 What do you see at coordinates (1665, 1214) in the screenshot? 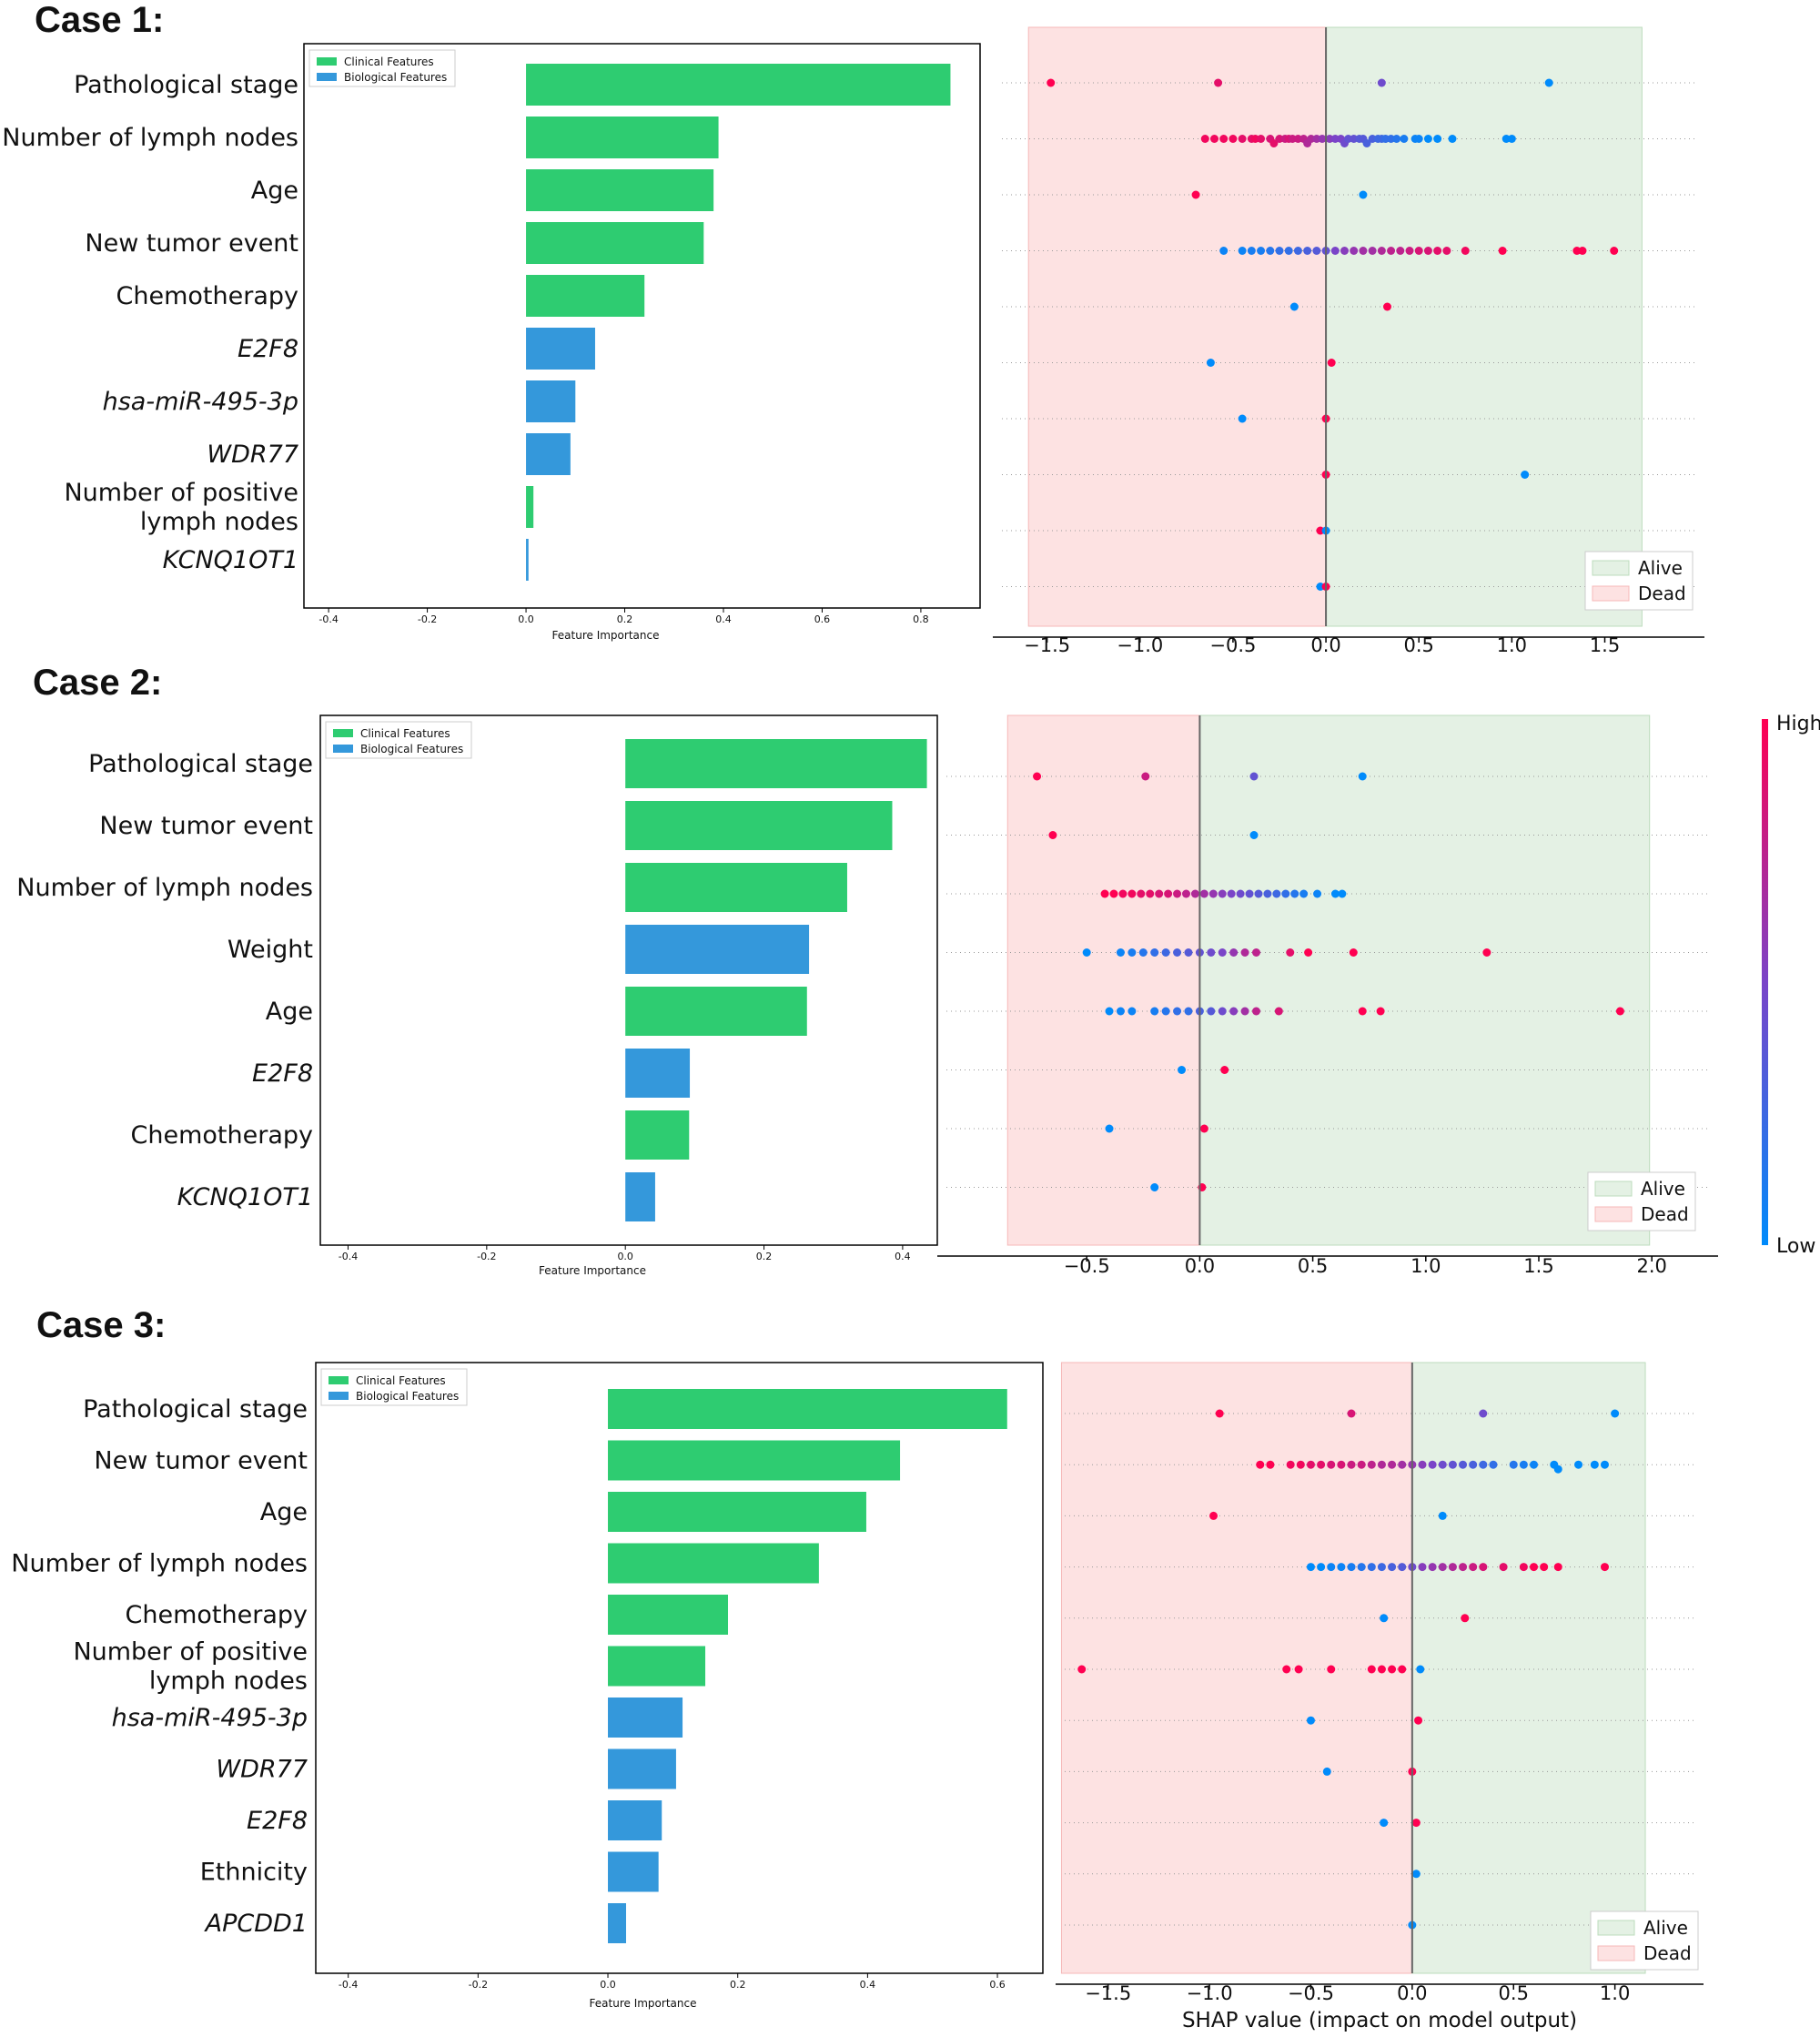
I see `shap-legend-dead-2: Dead` at bounding box center [1665, 1214].